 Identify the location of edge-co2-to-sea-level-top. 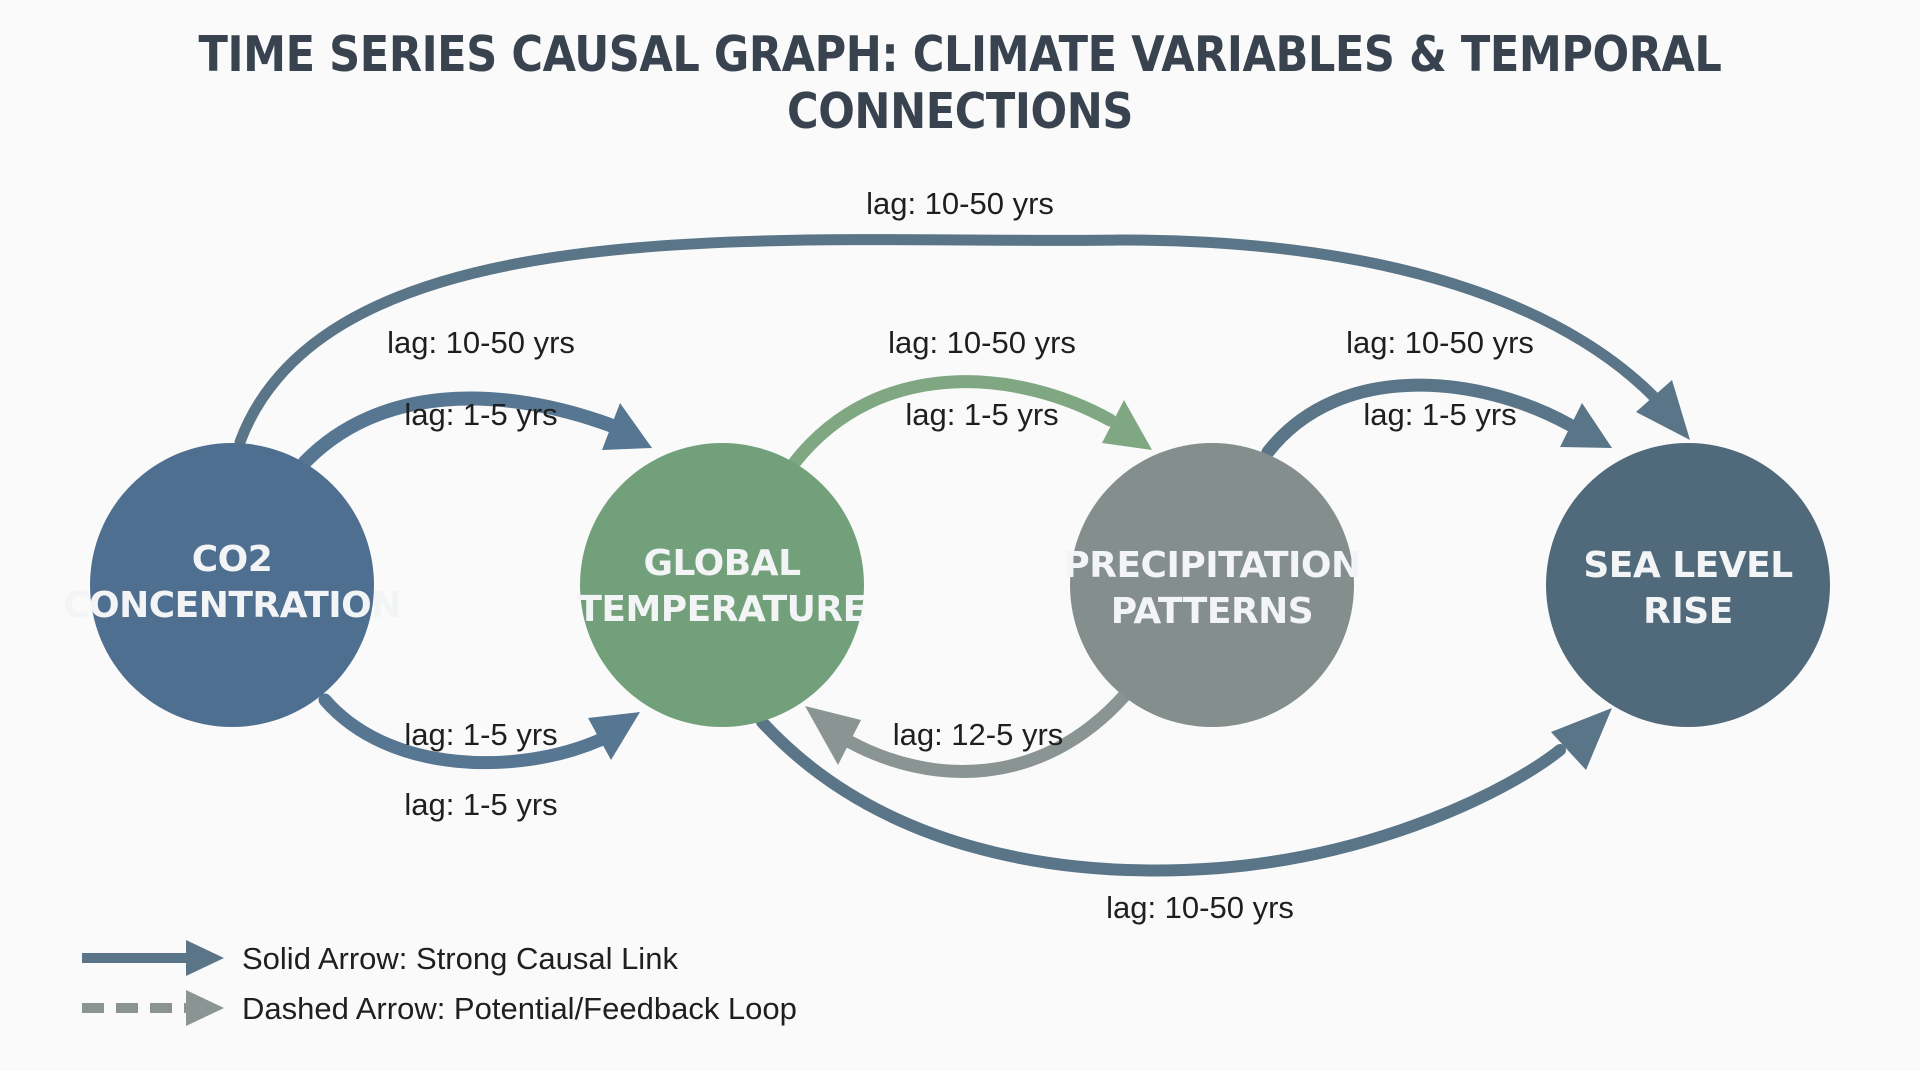
(948, 341).